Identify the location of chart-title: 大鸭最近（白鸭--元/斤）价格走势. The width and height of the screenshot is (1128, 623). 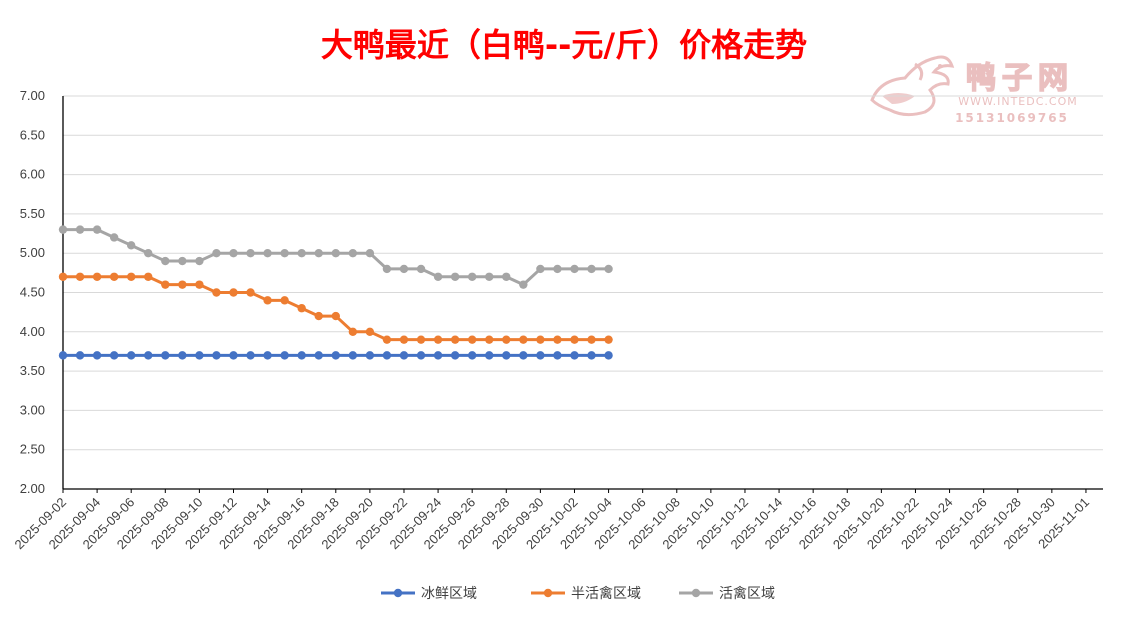
(564, 45).